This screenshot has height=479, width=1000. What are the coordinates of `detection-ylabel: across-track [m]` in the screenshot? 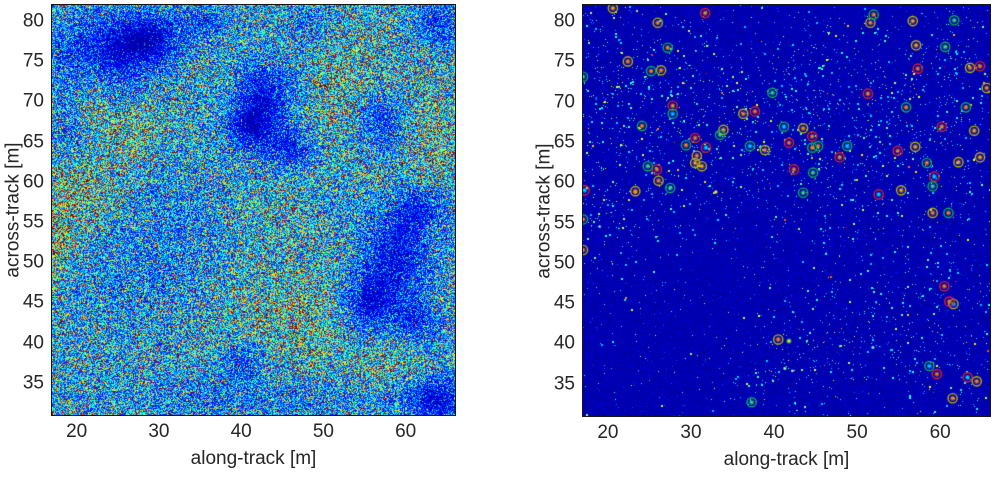 It's located at (544, 210).